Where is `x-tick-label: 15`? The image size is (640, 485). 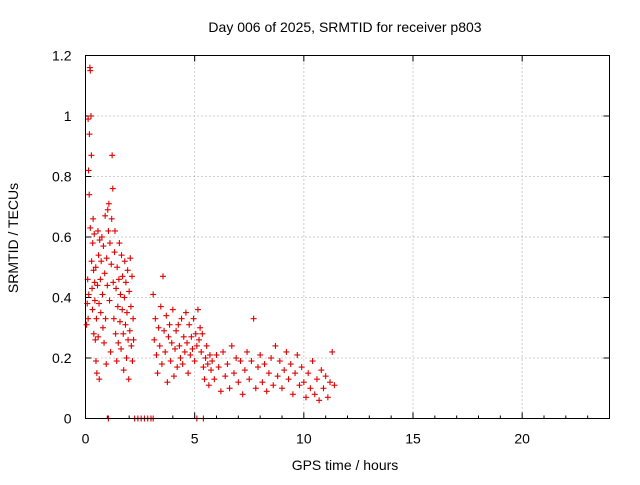
x-tick-label: 15 is located at coordinates (413, 439).